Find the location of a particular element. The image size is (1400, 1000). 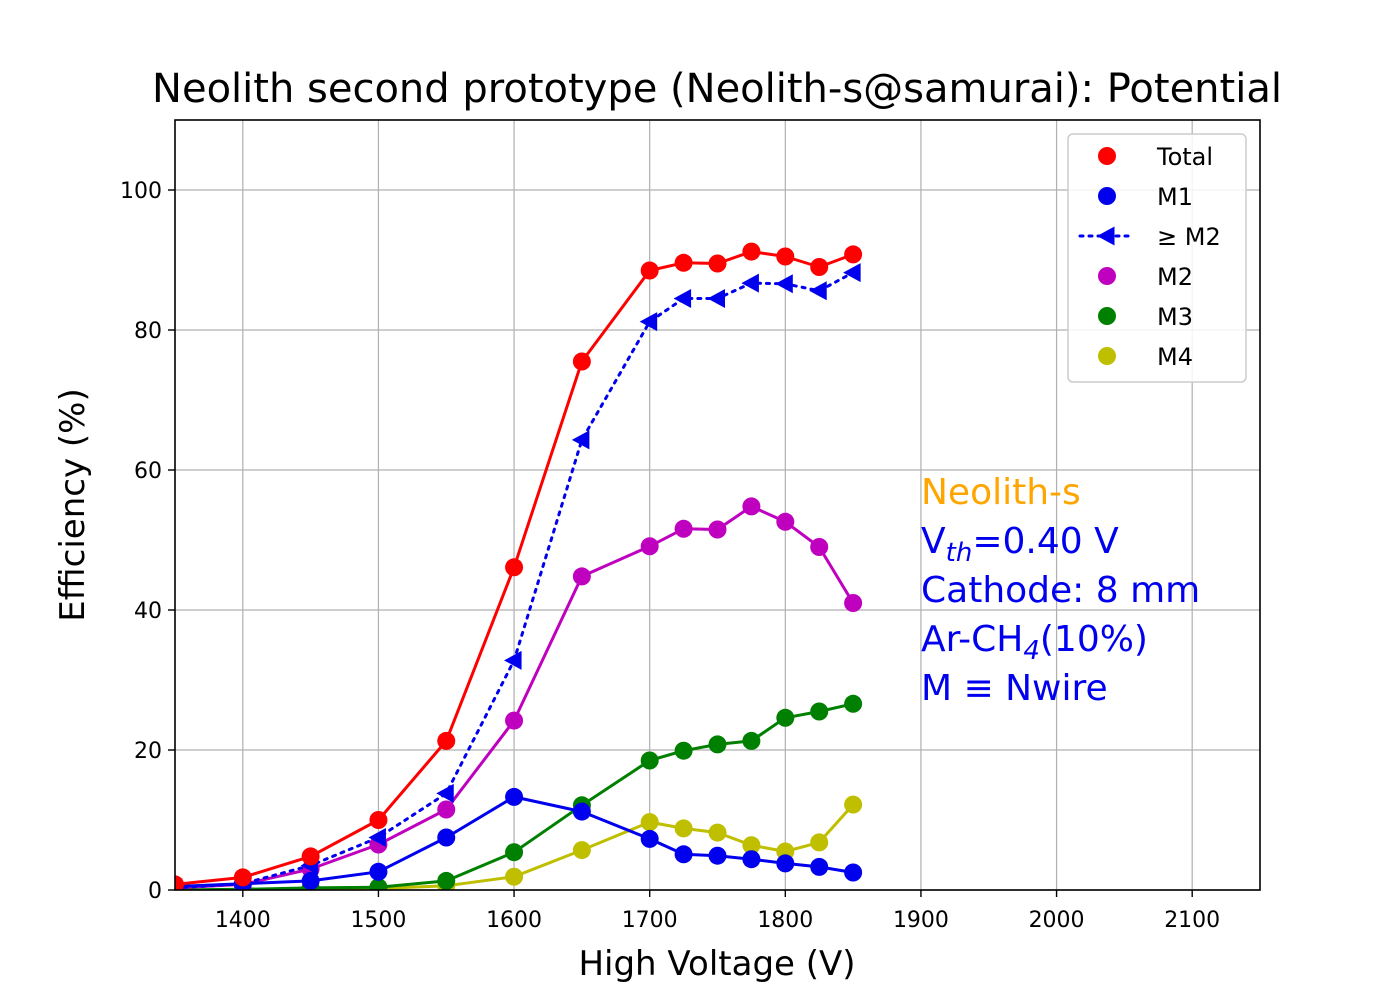

x-tick-label: 1700 is located at coordinates (650, 920).